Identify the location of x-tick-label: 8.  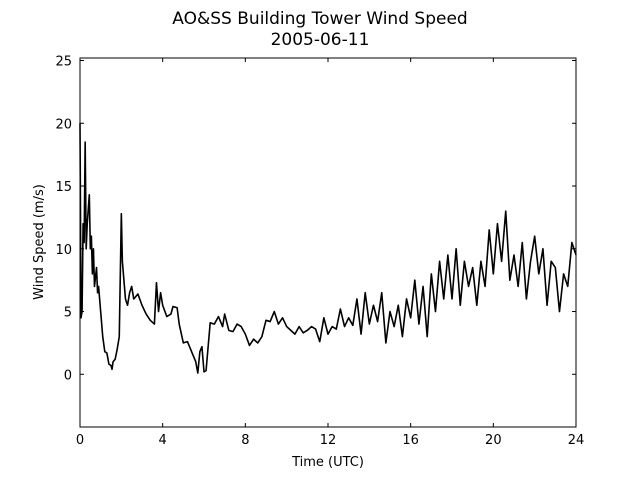
(245, 440).